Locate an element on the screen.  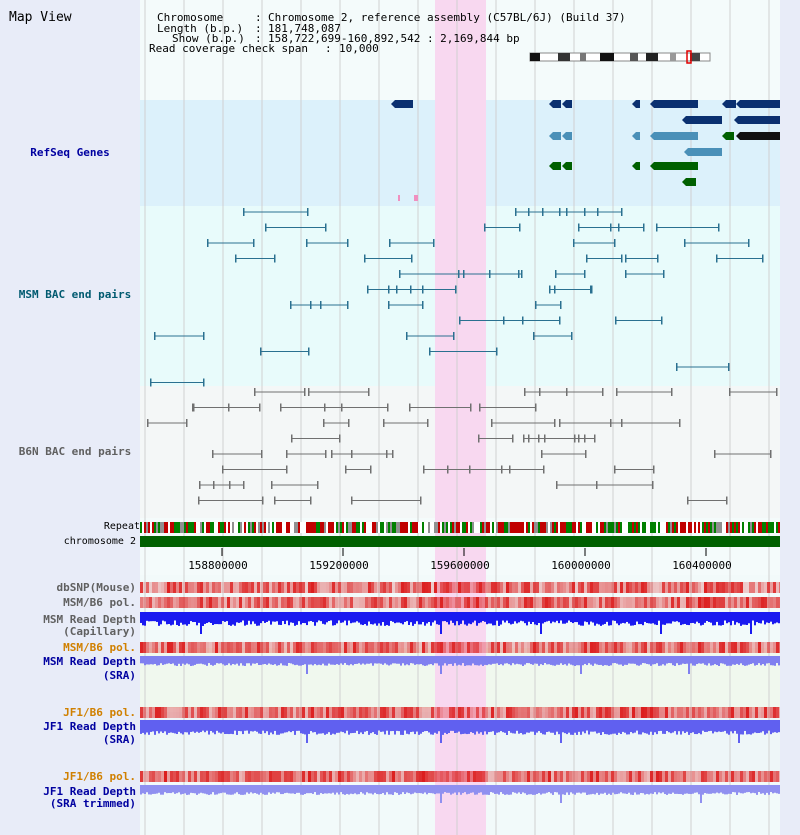
track-label-repeat: Repeat is located at coordinates (121, 526).